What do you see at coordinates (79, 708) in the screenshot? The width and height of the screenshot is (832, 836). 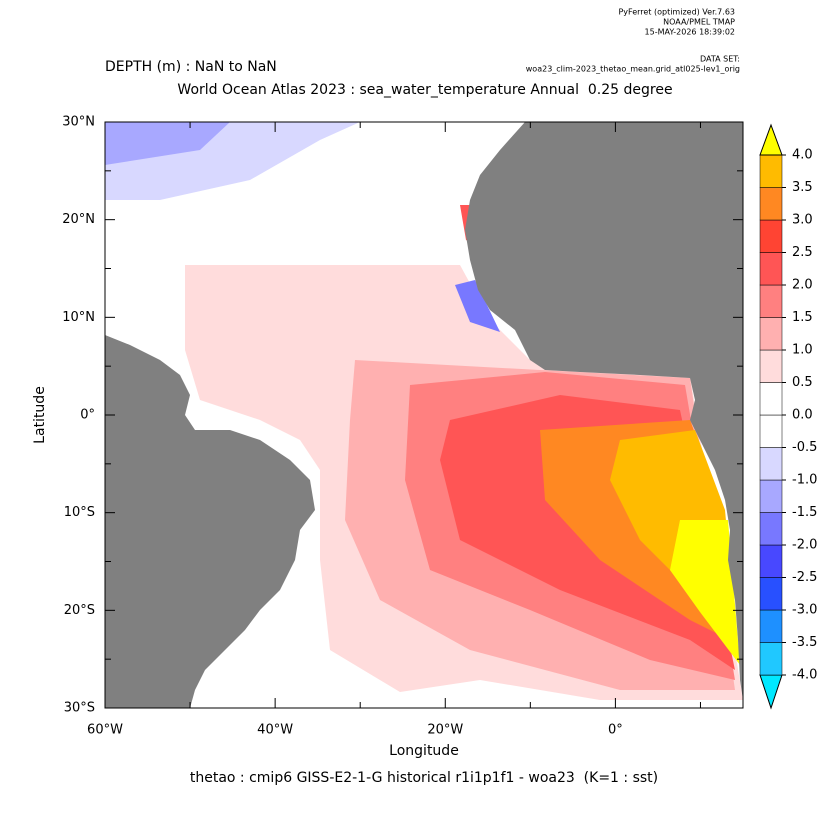 I see `y-tick-label: 30°S` at bounding box center [79, 708].